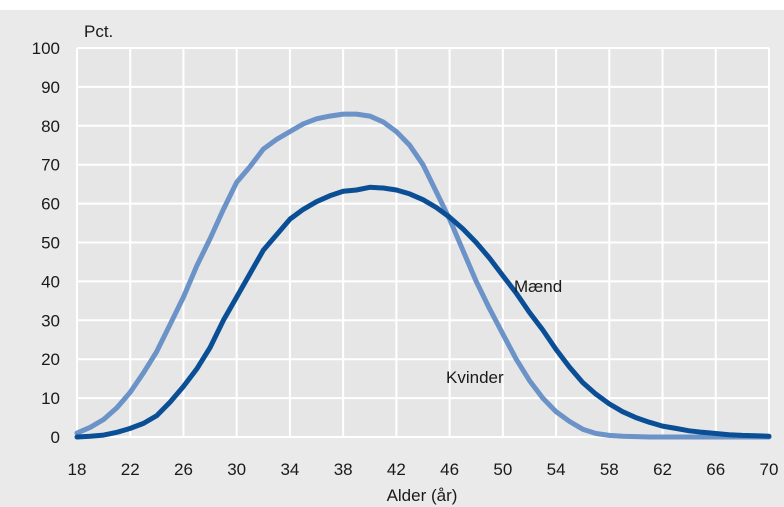 This screenshot has height=507, width=784. I want to click on y-tick-label: 100, so click(46, 48).